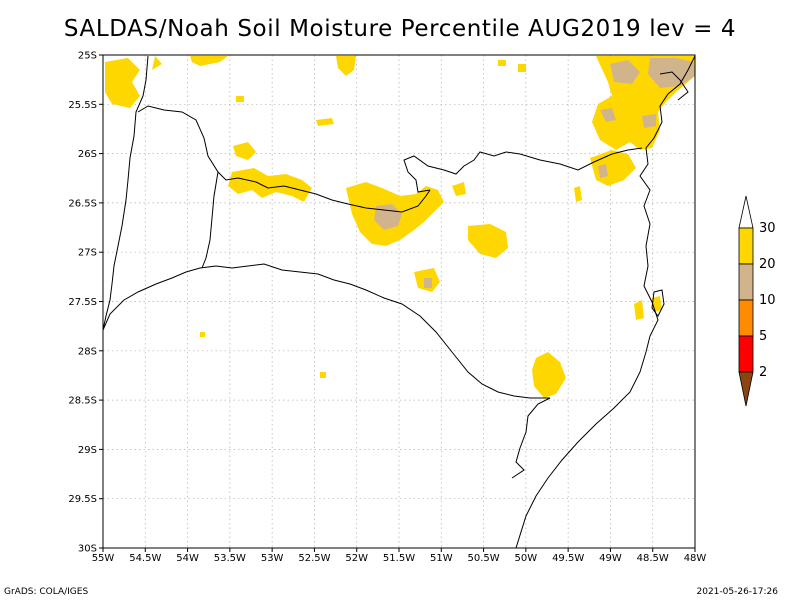 The image size is (800, 600). What do you see at coordinates (568, 558) in the screenshot?
I see `lon-tick-label: 49.5W` at bounding box center [568, 558].